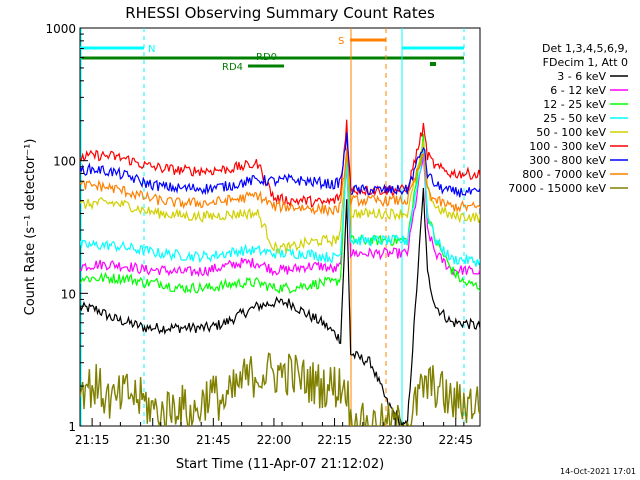 The image size is (640, 480). Describe the element at coordinates (557, 188) in the screenshot. I see `legend-label: 7000 - 15000 keV` at that location.